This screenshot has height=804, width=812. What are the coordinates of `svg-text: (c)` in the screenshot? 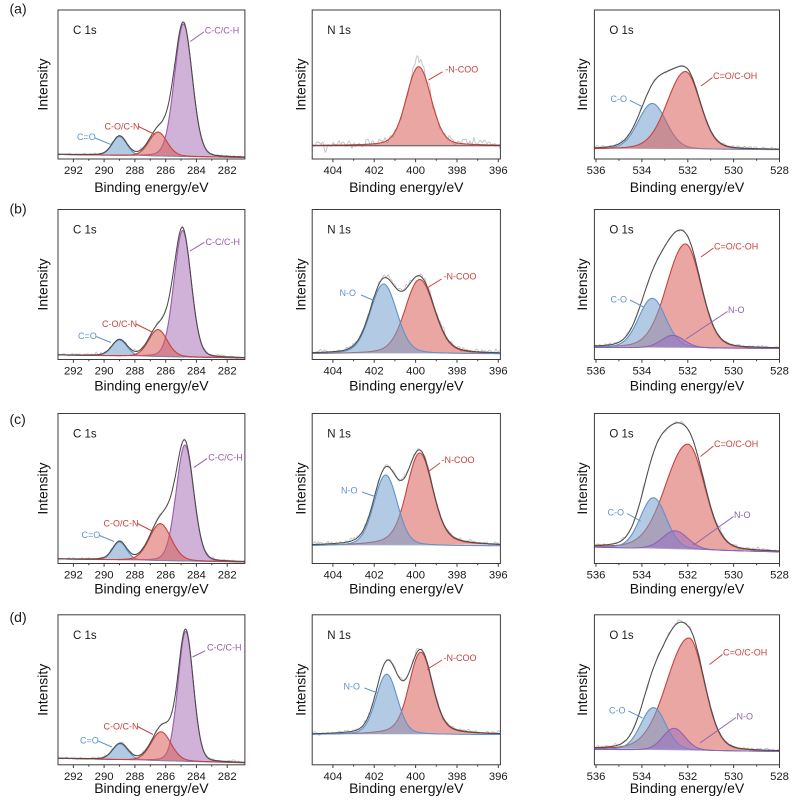 It's located at (18, 419).